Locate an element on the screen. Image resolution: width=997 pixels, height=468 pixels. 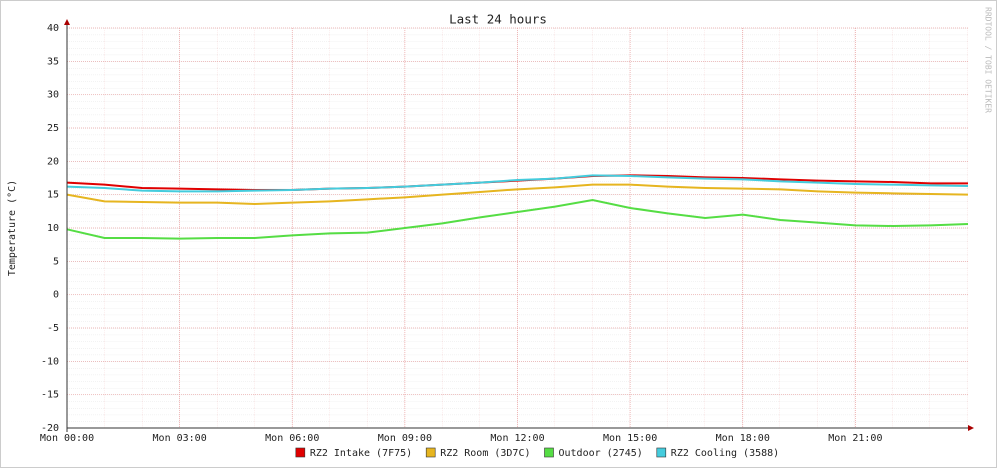
y-tick-label: 15 is located at coordinates (53, 195).